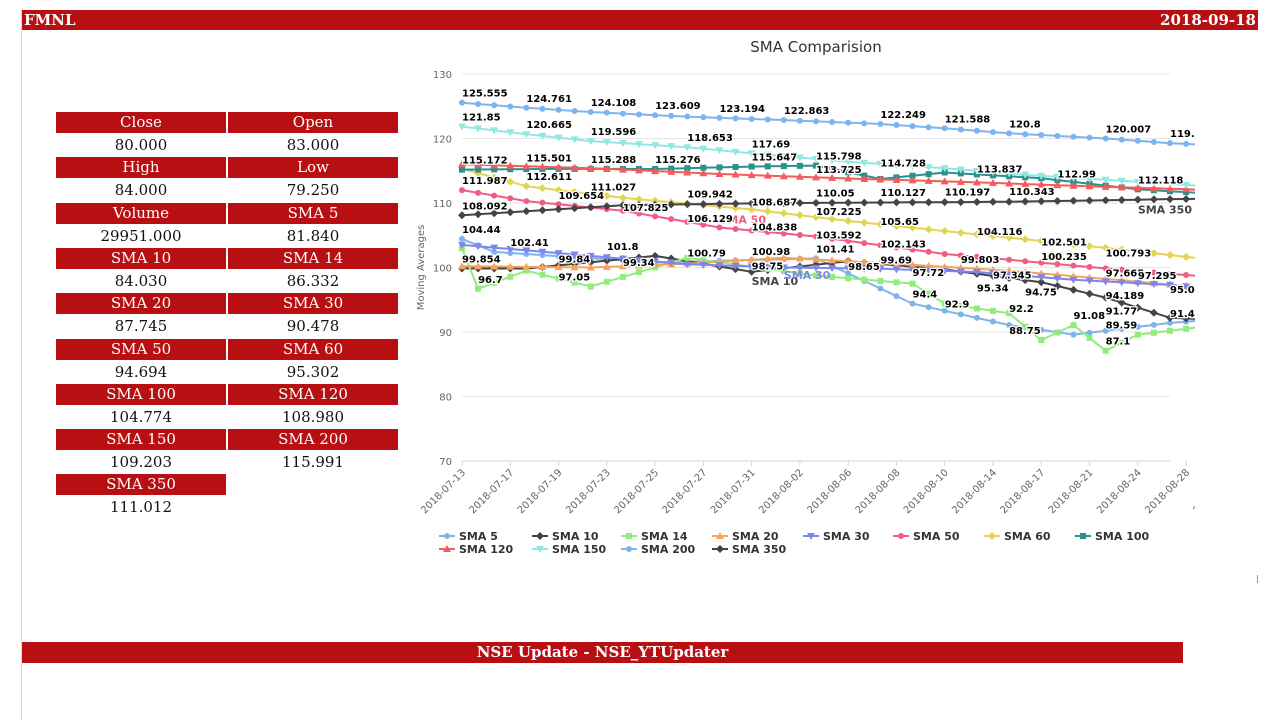  Describe the element at coordinates (549, 159) in the screenshot. I see `data-label: 115.501` at that location.